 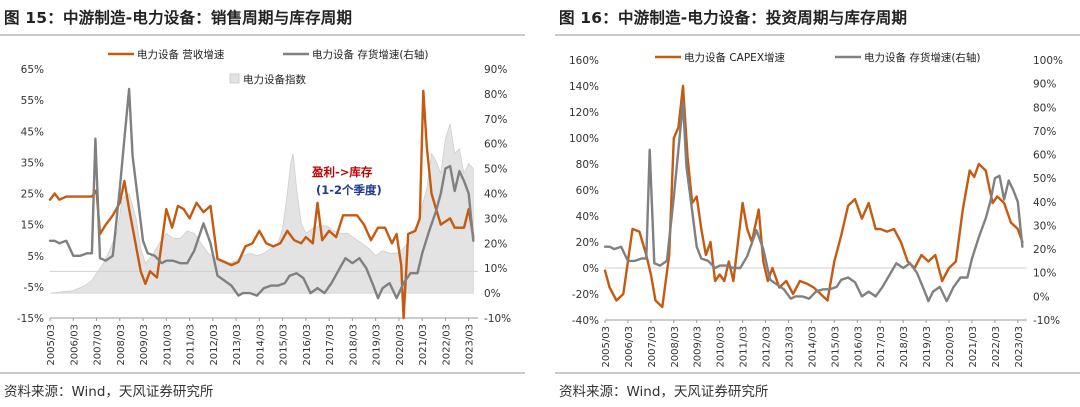 What do you see at coordinates (585, 321) in the screenshot?
I see `y-left-tick-label: -40%` at bounding box center [585, 321].